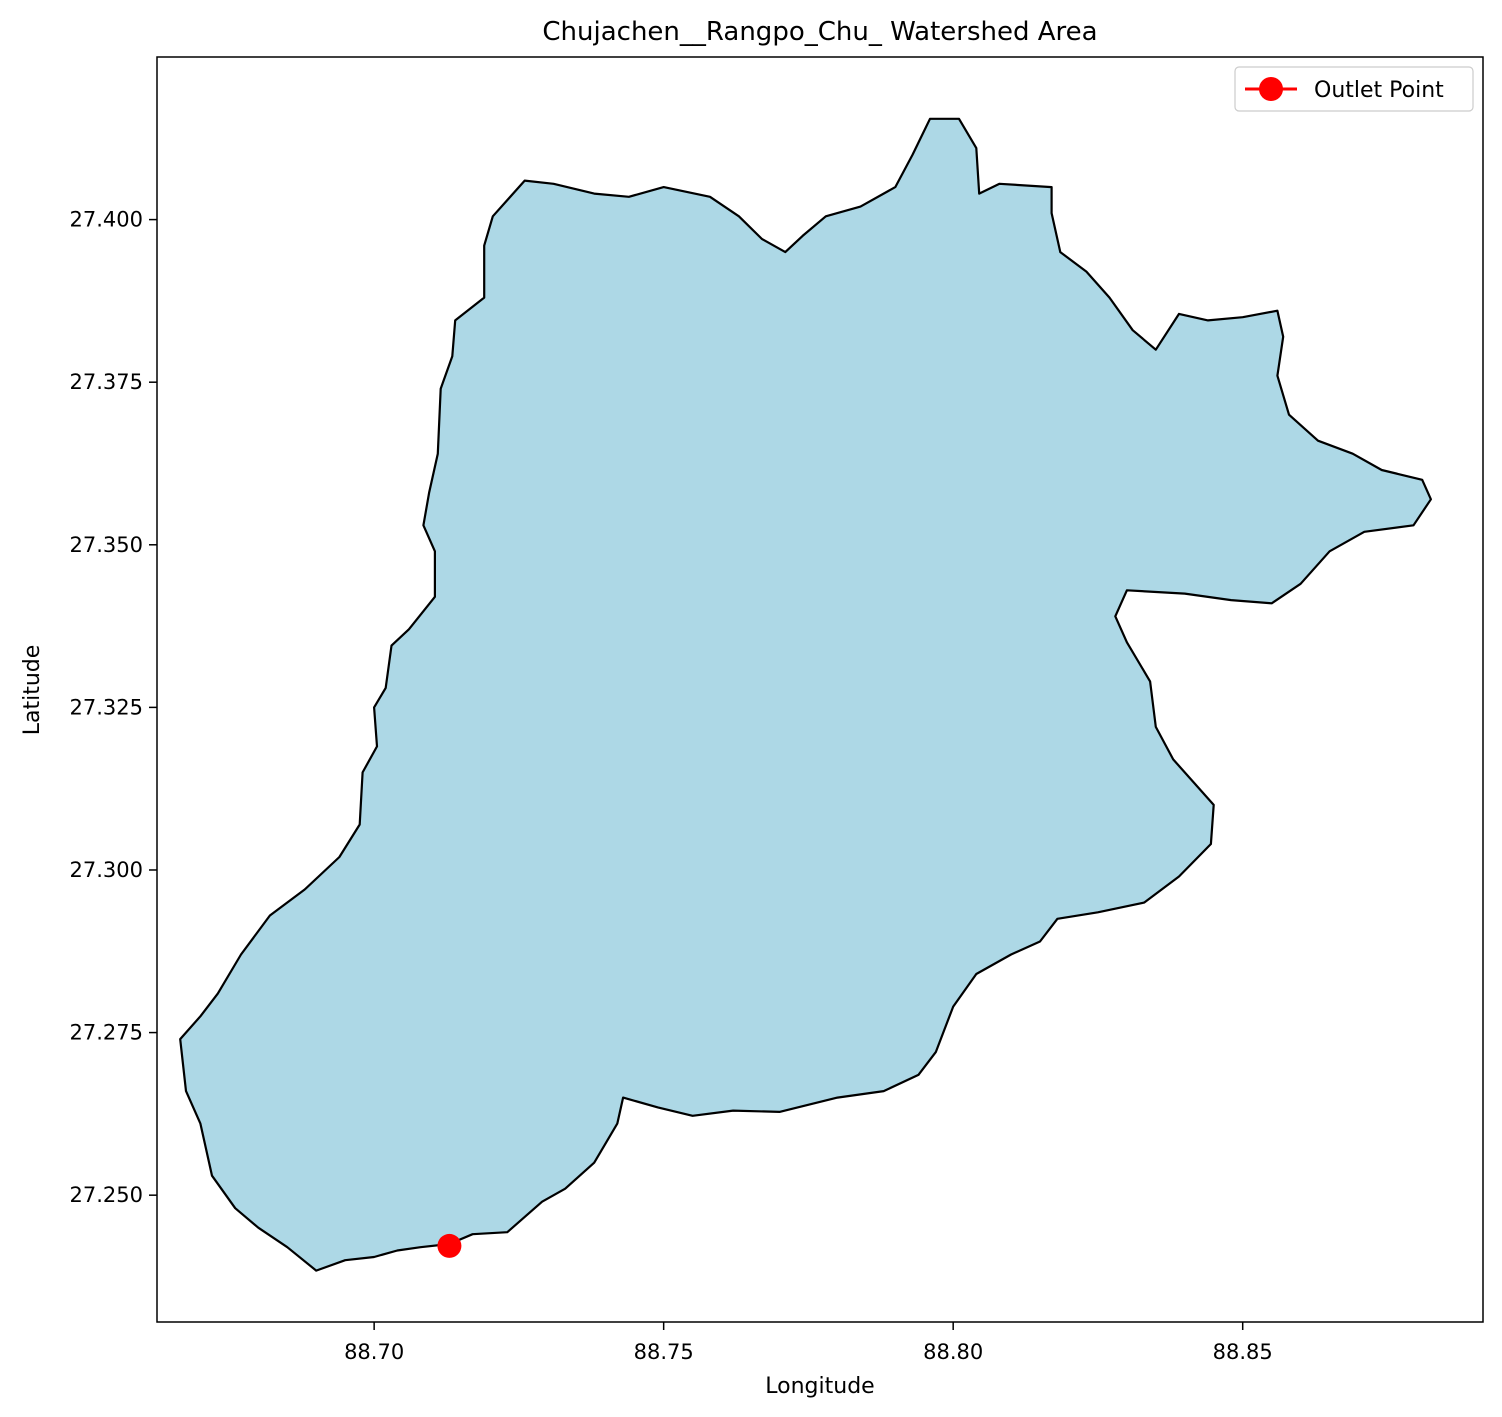  I want to click on x-tick-label: 88.80, so click(953, 1352).